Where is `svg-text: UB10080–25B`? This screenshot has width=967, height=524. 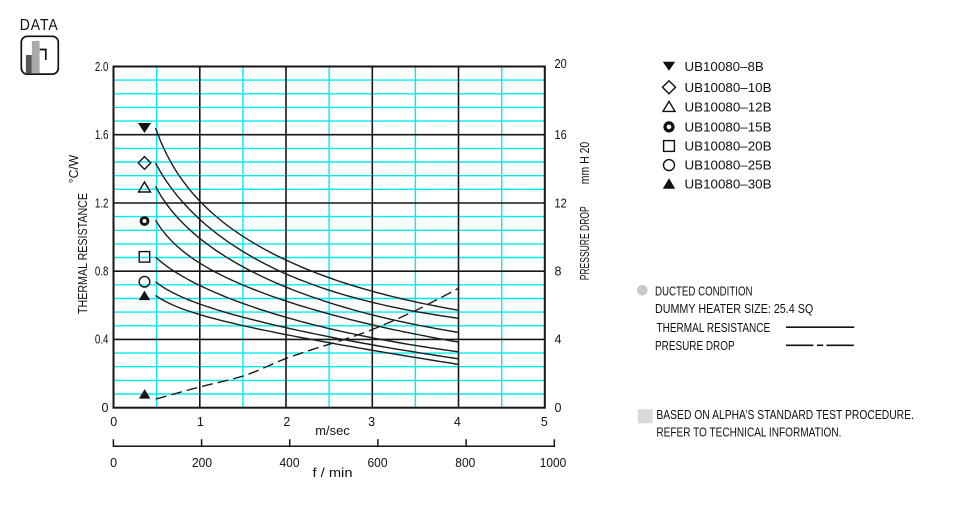 svg-text: UB10080–25B is located at coordinates (728, 165).